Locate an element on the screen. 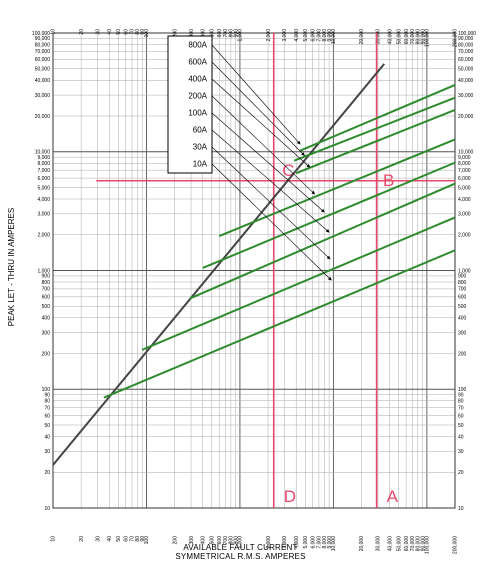 This screenshot has width=481, height=569. x-tick-label-top: 2,000 is located at coordinates (269, 35).